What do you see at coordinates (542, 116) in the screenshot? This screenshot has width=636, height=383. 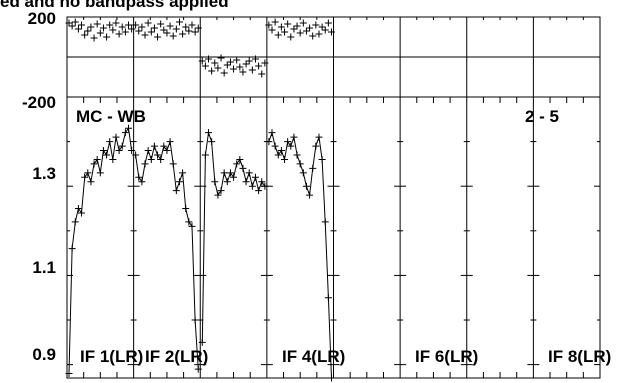 I see `stokes-label: 2 - 5` at bounding box center [542, 116].